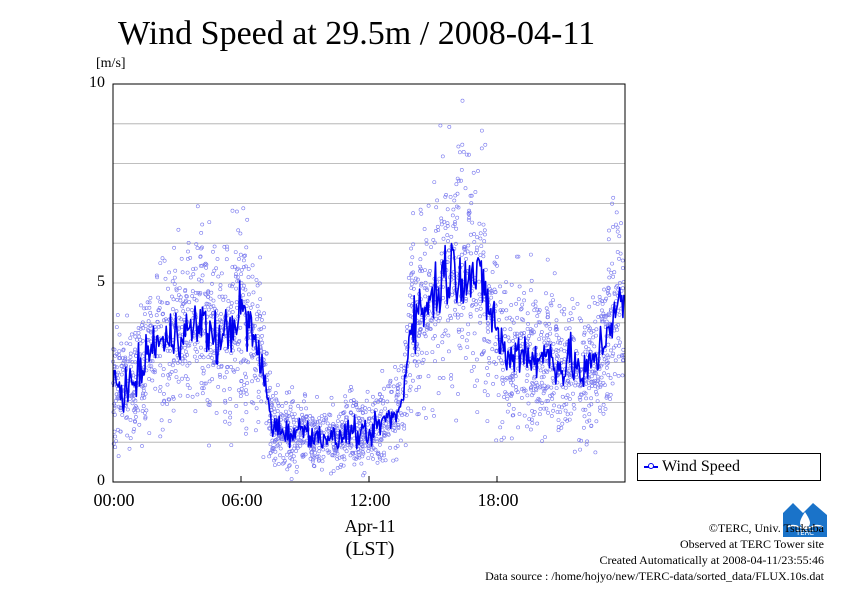 The height and width of the screenshot is (595, 842). What do you see at coordinates (101, 281) in the screenshot?
I see `y-tick-label-5: 5` at bounding box center [101, 281].